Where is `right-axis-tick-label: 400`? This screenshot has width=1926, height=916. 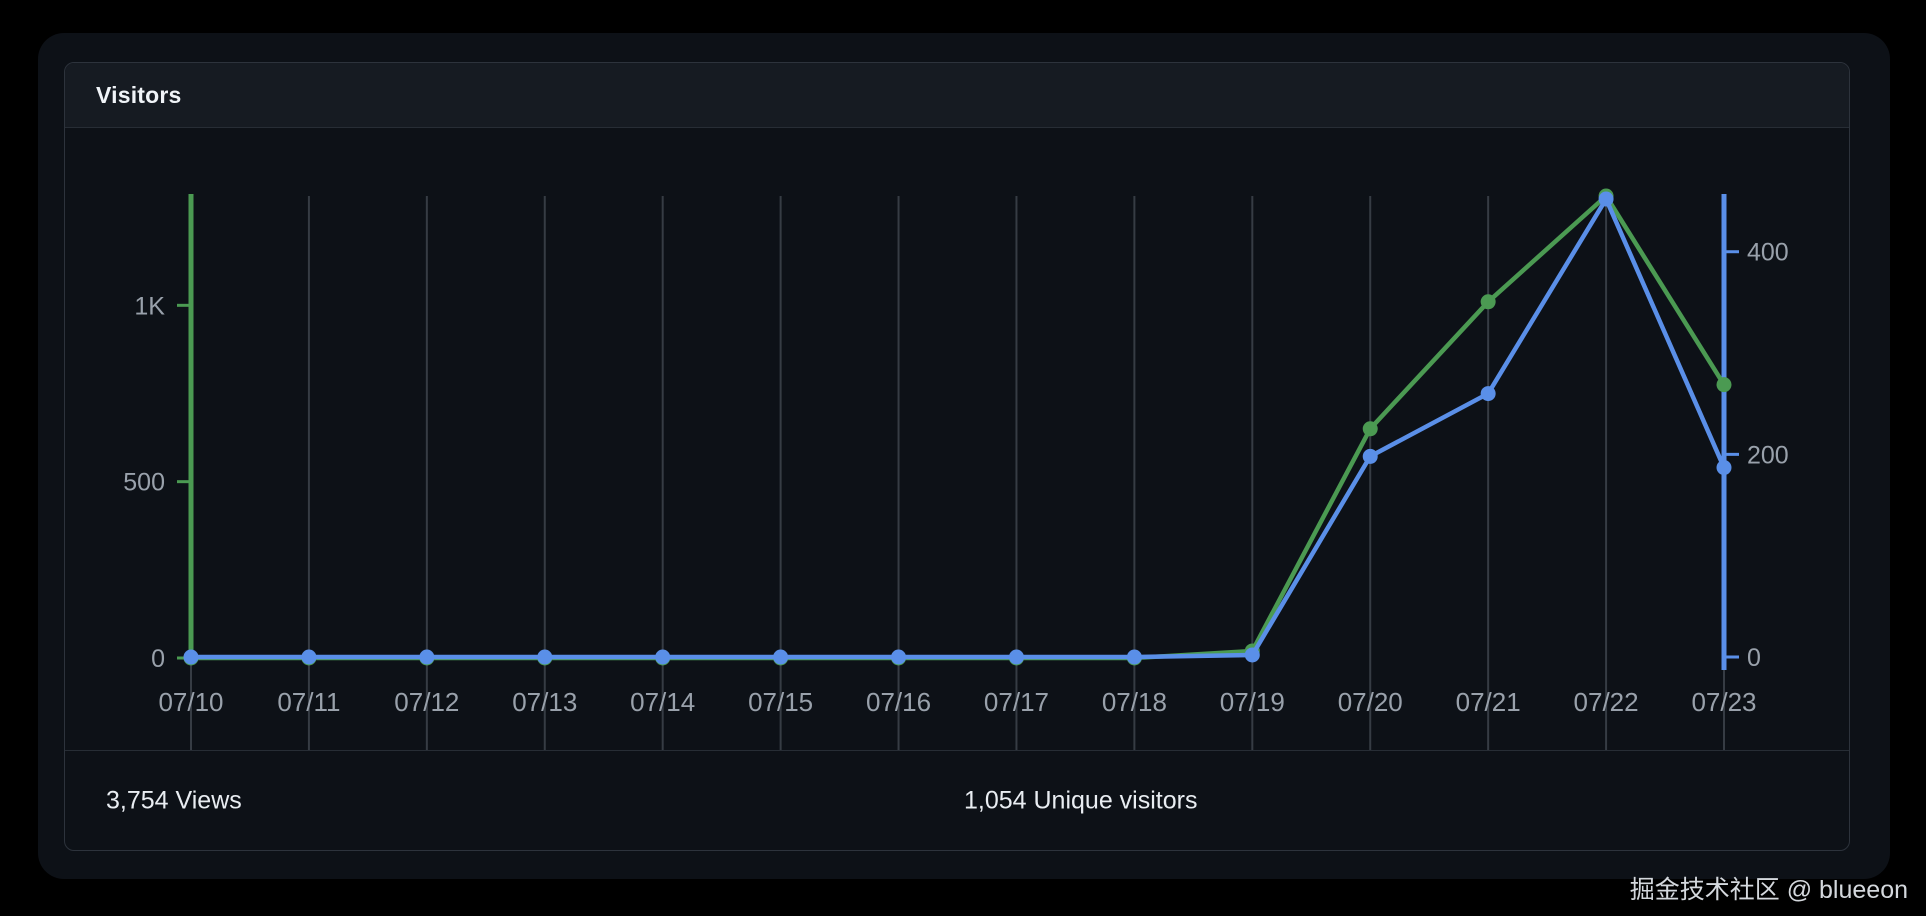 right-axis-tick-label: 400 is located at coordinates (1768, 253).